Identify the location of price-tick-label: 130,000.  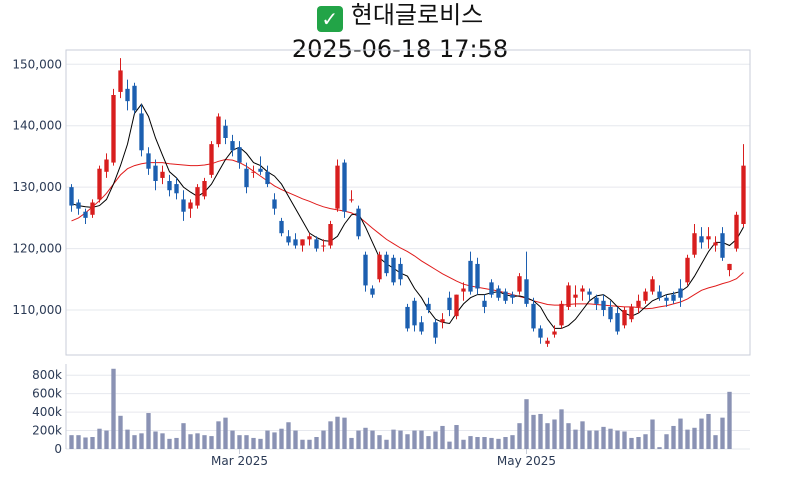
(37, 187).